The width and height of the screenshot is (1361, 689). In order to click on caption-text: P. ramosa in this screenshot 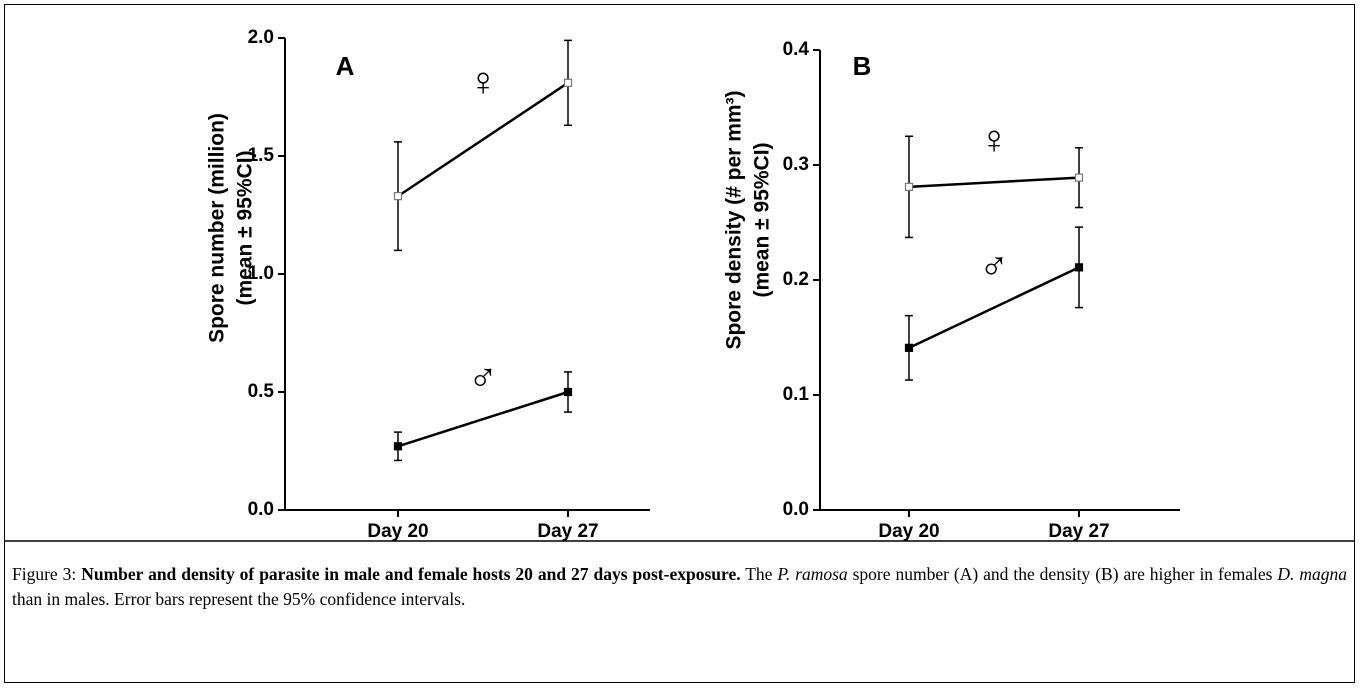, I will do `click(812, 574)`.